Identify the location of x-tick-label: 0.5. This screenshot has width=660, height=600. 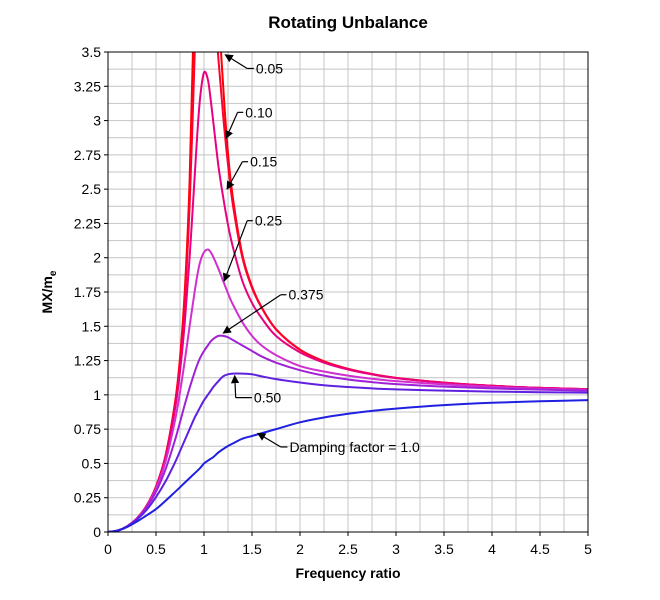
(156, 549).